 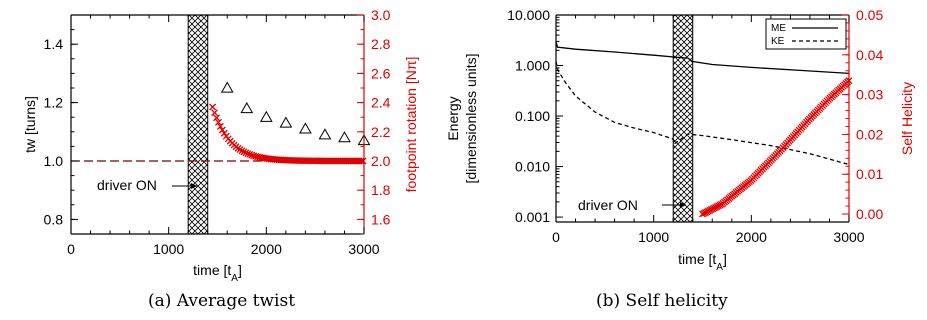 I want to click on y-axis-label-left-line1: Energy, so click(x=453, y=118).